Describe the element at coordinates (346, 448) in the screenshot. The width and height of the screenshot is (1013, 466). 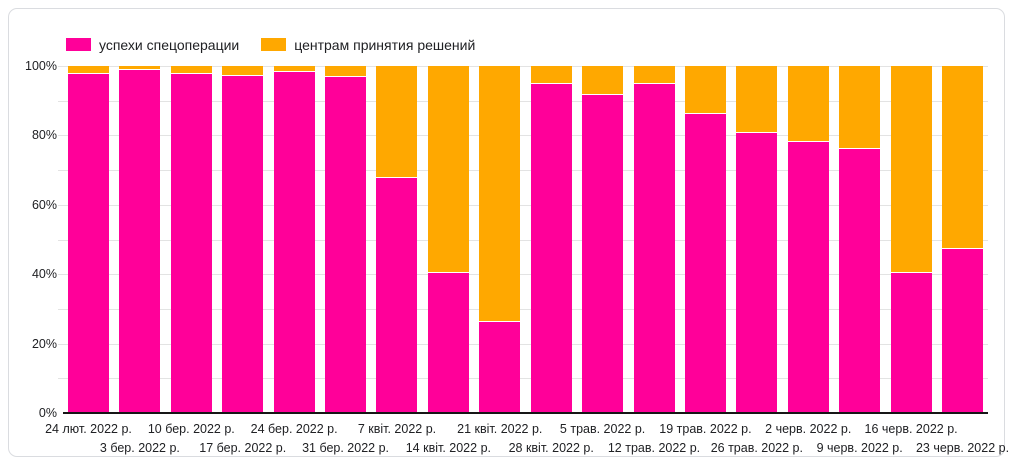
I see `x-axis-tick-label: 31 бер. 2022 р.` at that location.